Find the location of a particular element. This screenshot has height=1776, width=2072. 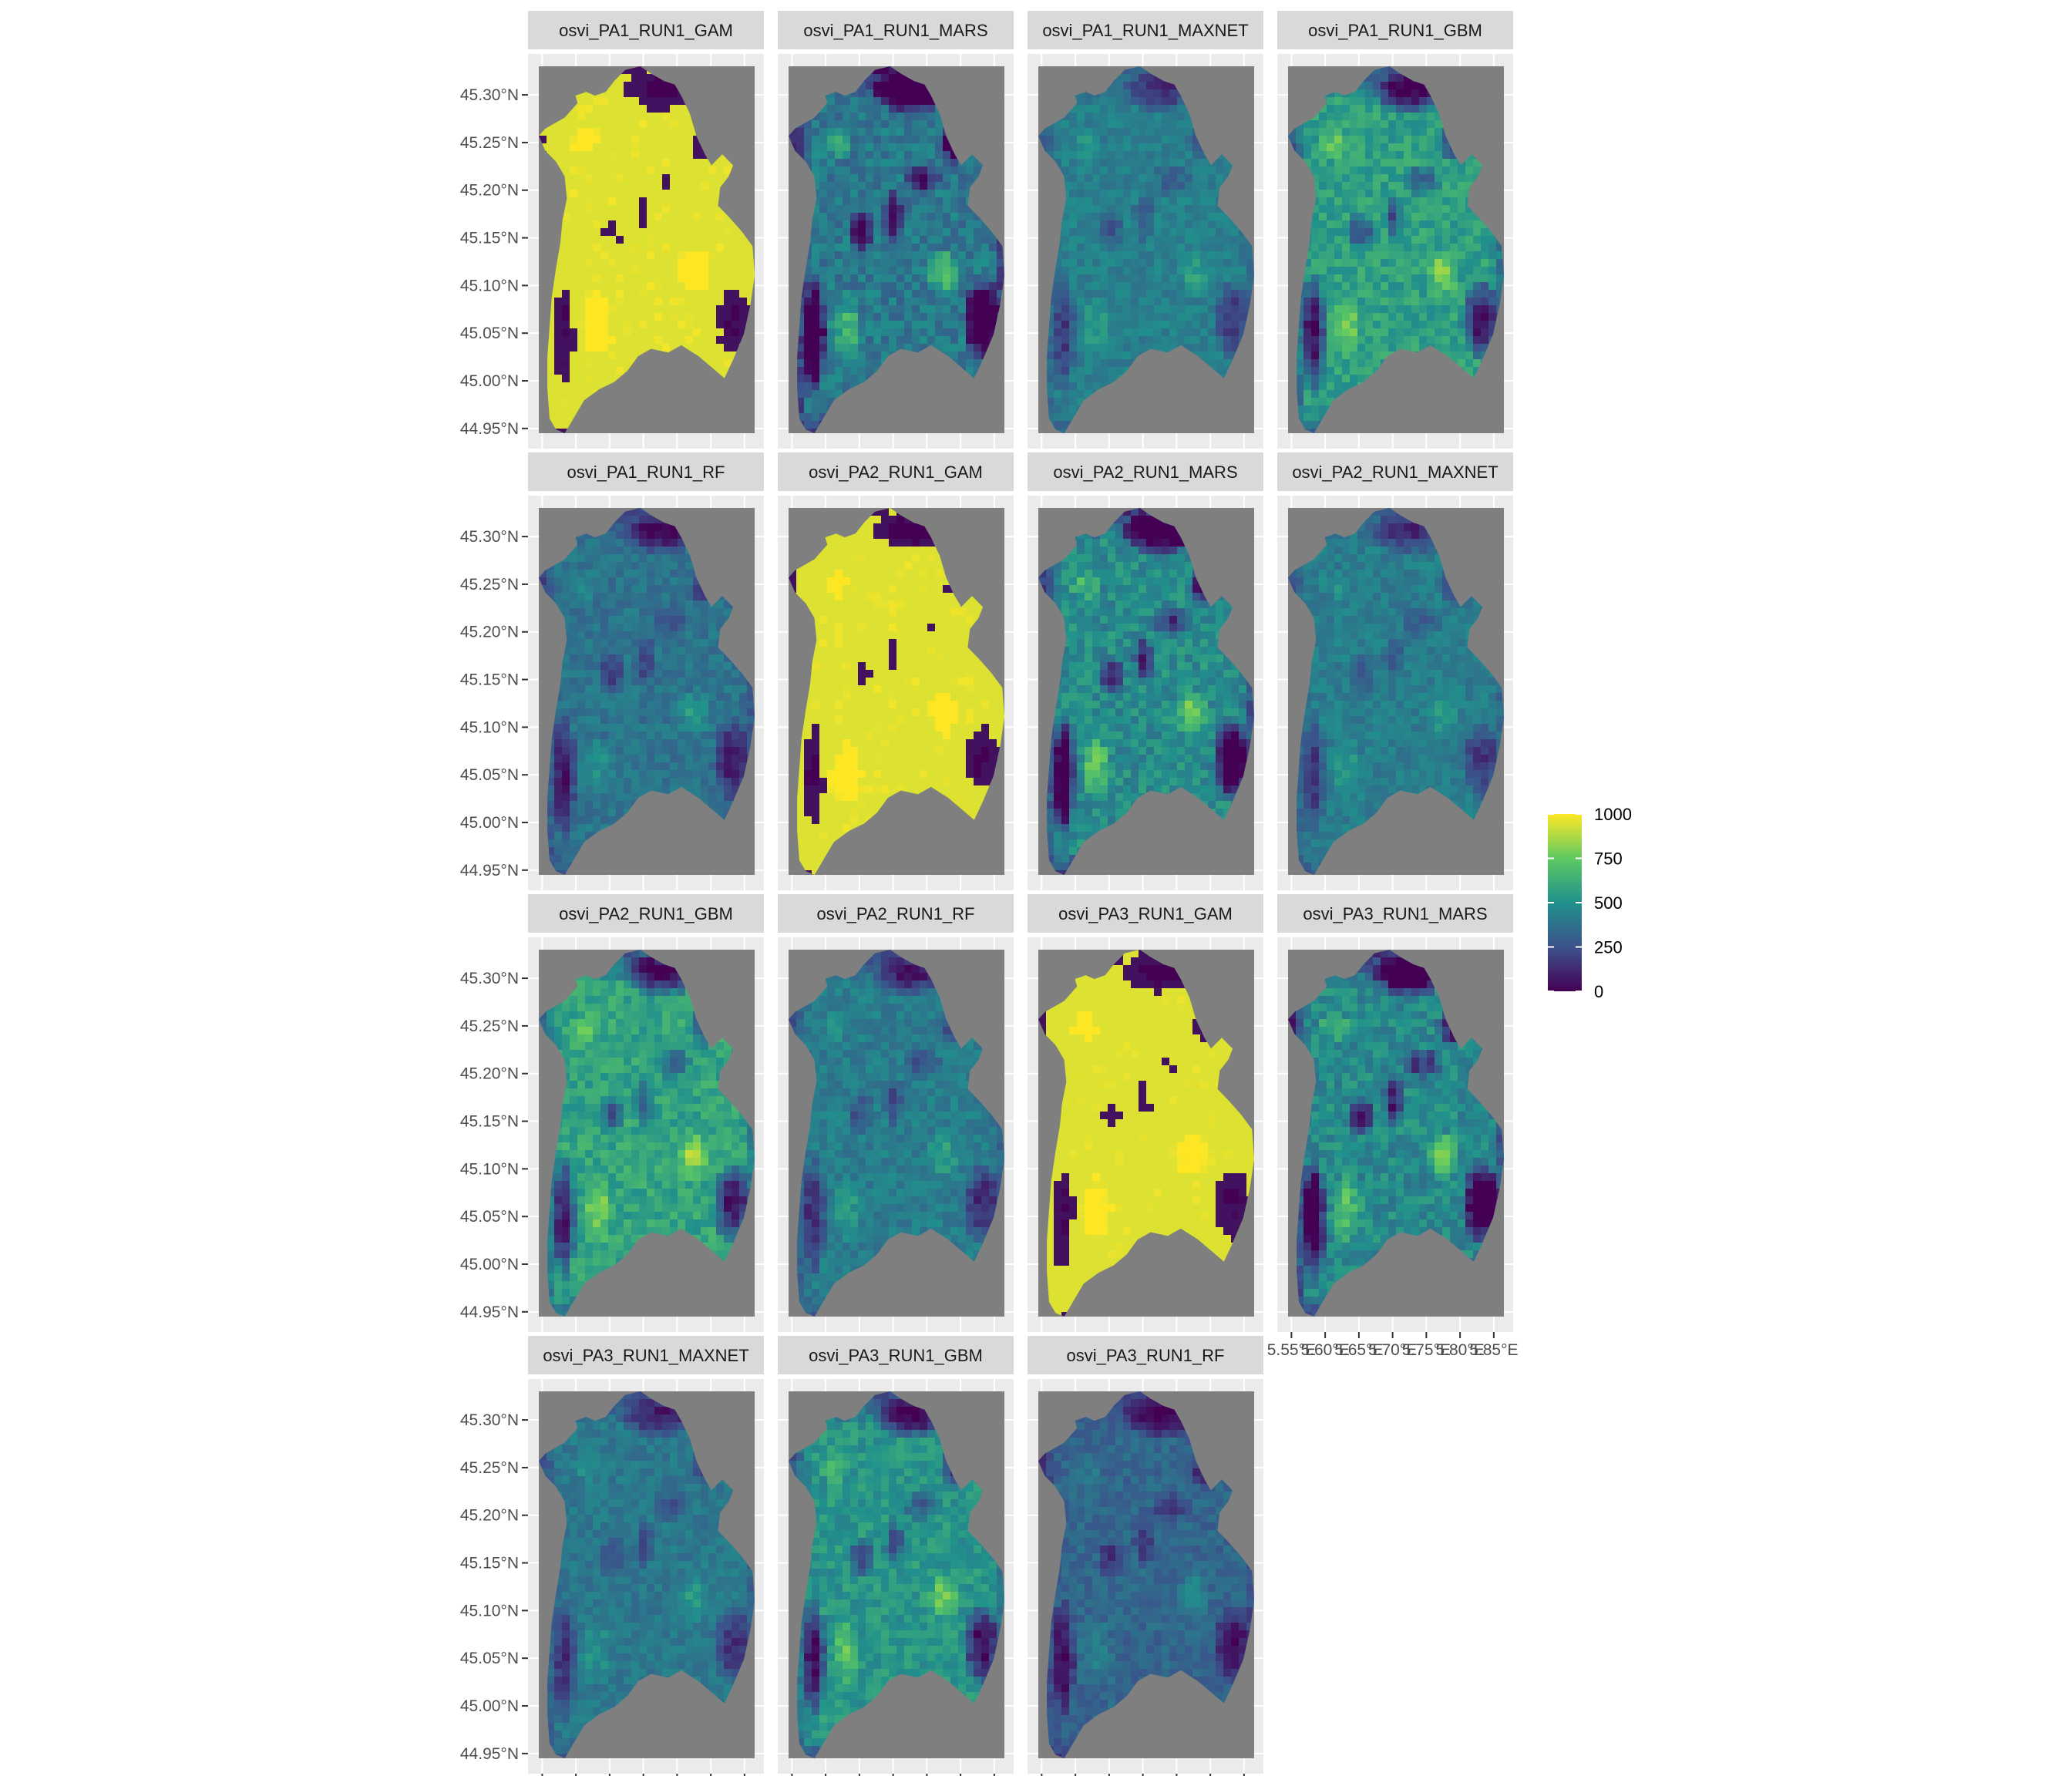

facet-strip-label: osvi_PA1_RUN1_RF is located at coordinates (646, 472).